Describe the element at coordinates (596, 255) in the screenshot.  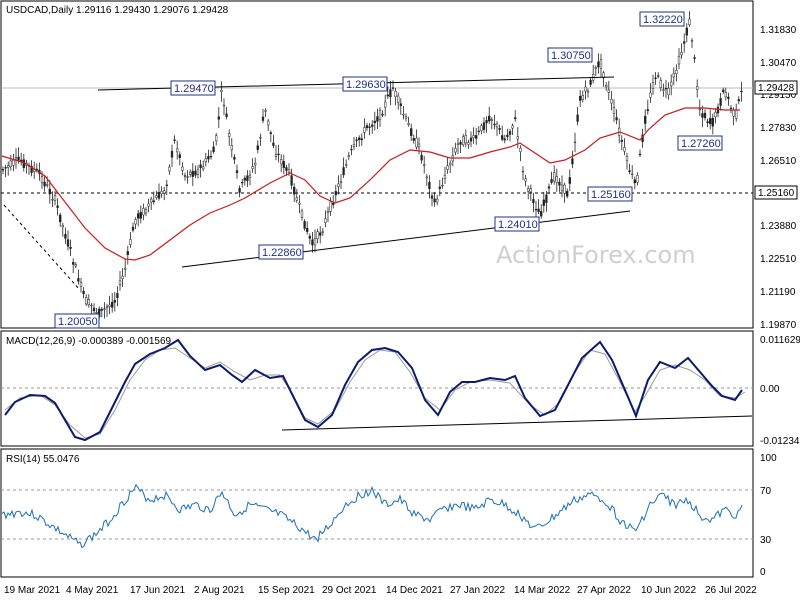
I see `watermark: ActionForex.com` at that location.